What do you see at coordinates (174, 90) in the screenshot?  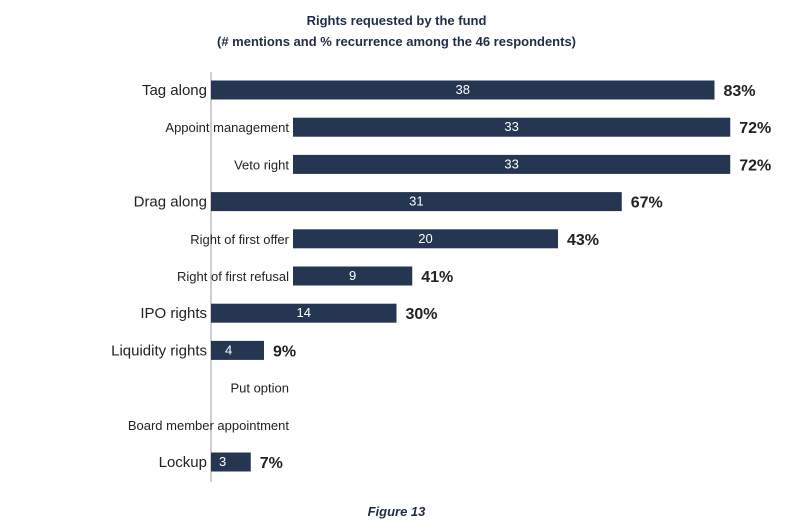 I see `category-label: Tag along` at bounding box center [174, 90].